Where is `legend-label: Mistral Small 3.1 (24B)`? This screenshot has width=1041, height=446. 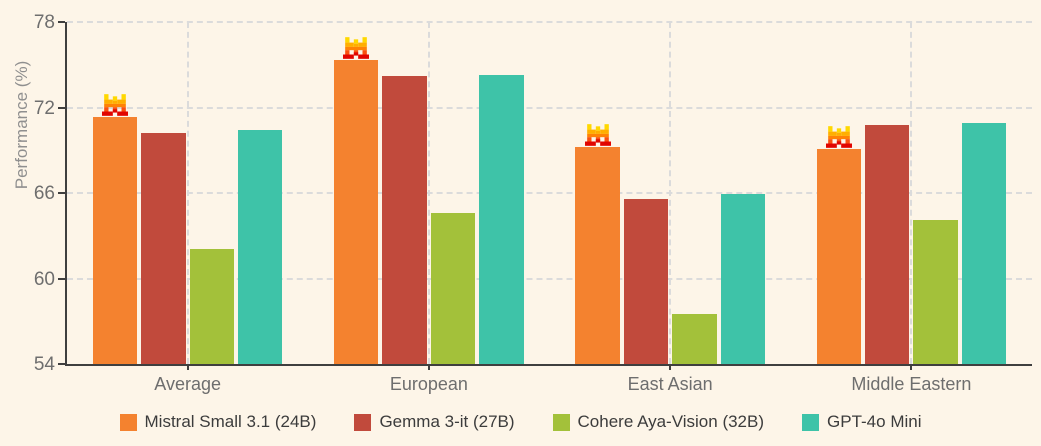
legend-label: Mistral Small 3.1 (24B) is located at coordinates (230, 421).